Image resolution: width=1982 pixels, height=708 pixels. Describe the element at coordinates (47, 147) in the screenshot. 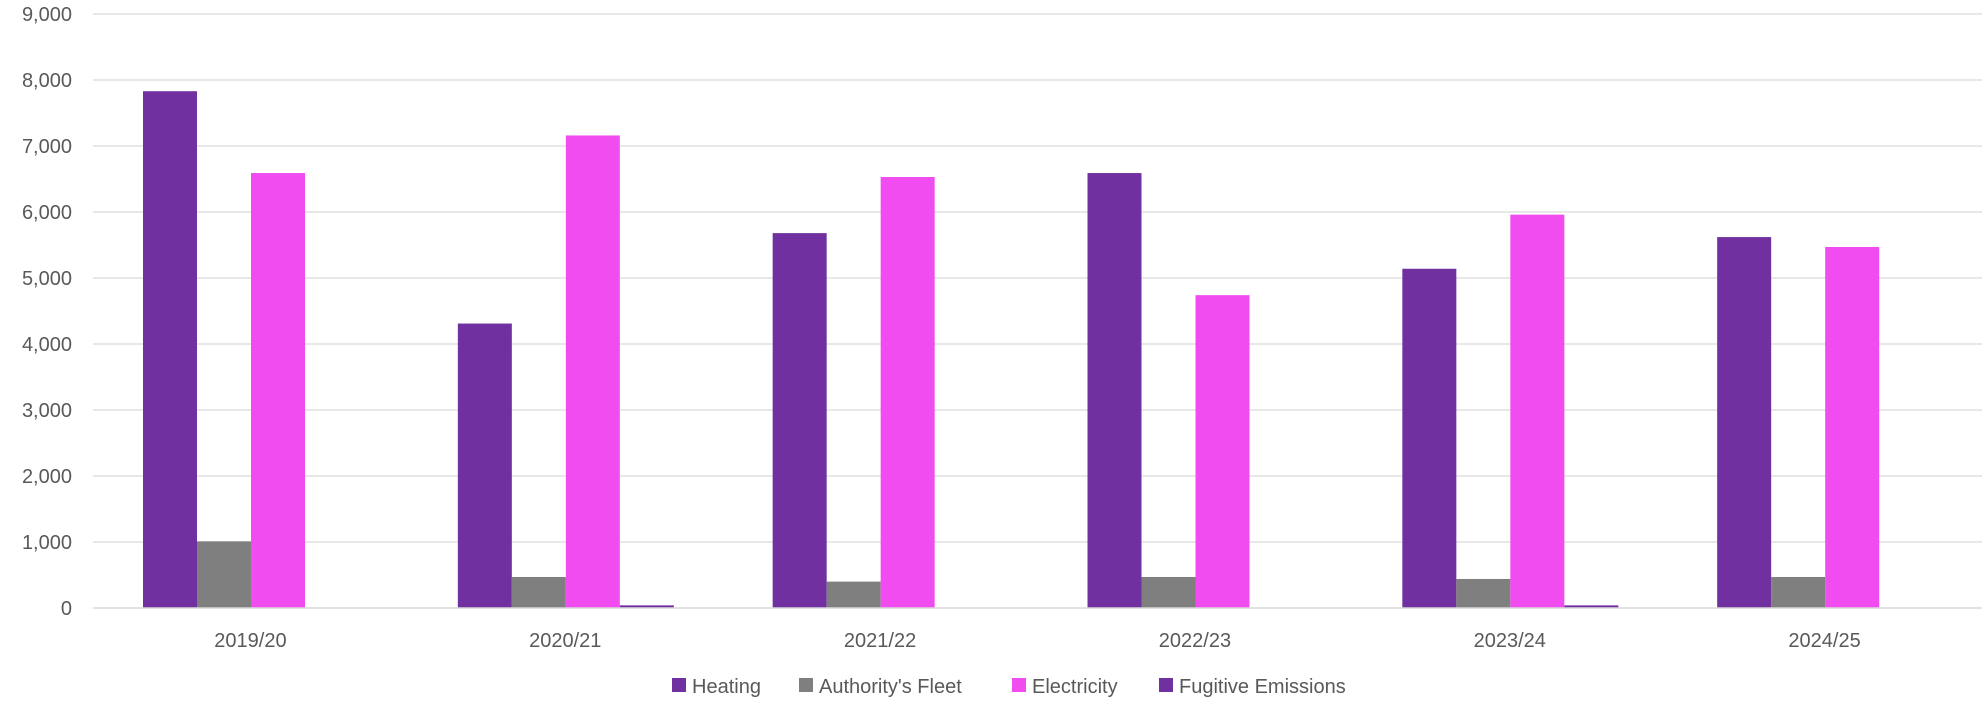

I see `y-tick-label: 7,000` at that location.